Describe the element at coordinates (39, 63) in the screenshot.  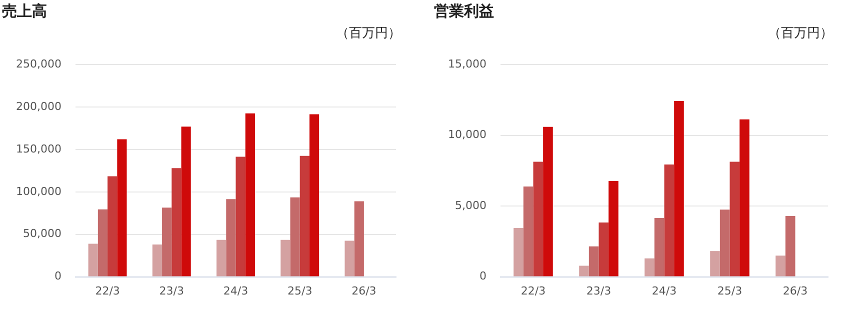
I see `y-tick-label: 250,000` at that location.